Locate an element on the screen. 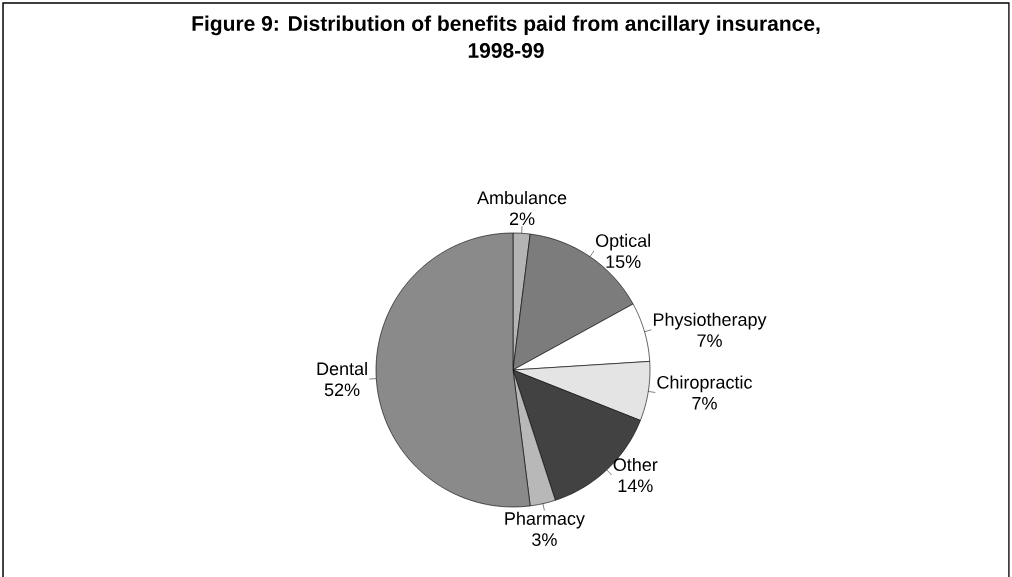  slice-label: Pharmacy is located at coordinates (545, 520).